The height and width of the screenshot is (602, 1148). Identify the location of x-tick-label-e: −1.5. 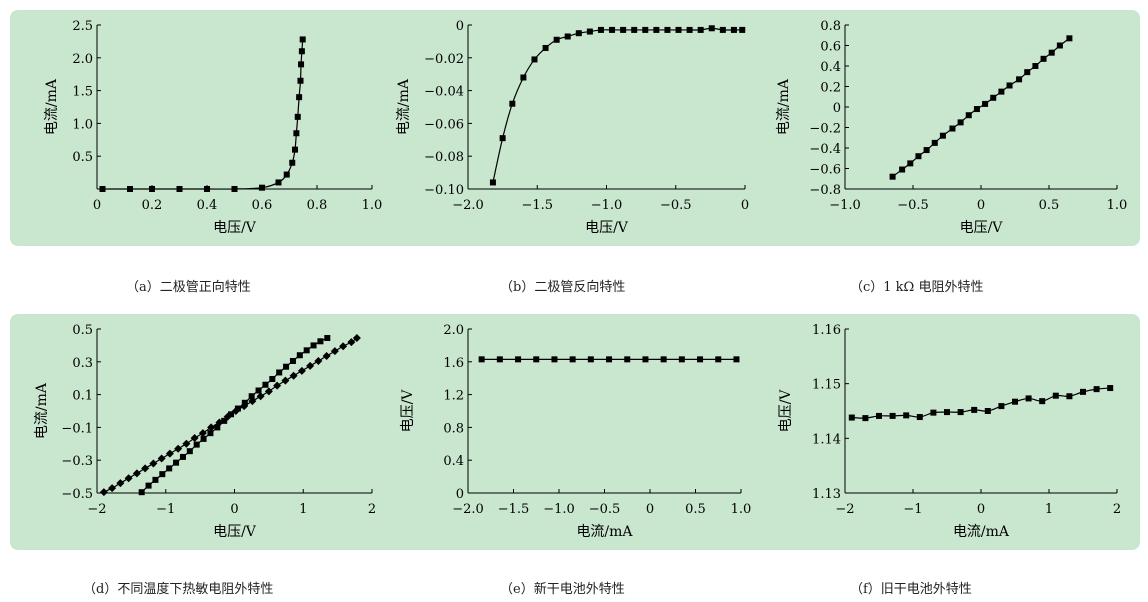
(514, 509).